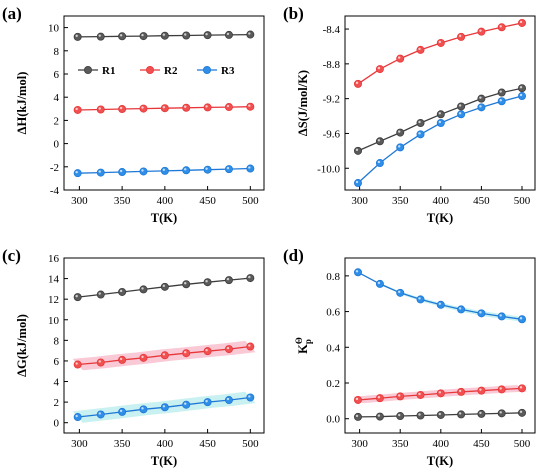 This screenshot has height=474, width=550. What do you see at coordinates (164, 218) in the screenshot?
I see `x-axis-title: T(K)` at bounding box center [164, 218].